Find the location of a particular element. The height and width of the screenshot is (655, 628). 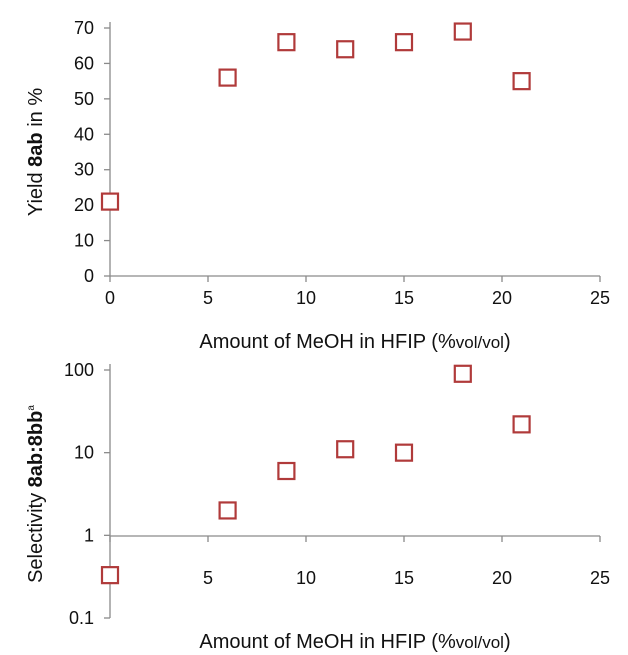

y-axis-title-footnote: a is located at coordinates (31, 408).